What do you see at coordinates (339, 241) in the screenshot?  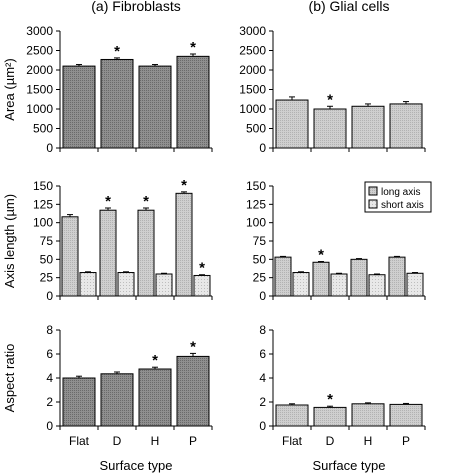 I see `panel-b-axis: 0 25 50 75 100 125 150 * long axis short axis` at bounding box center [339, 241].